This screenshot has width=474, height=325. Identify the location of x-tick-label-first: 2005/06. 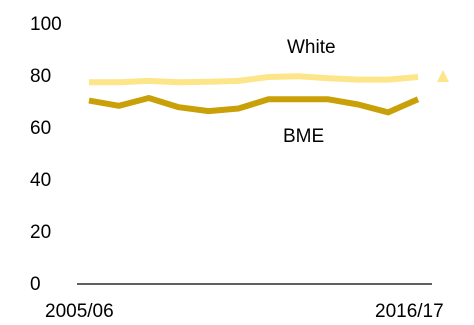
(79, 311).